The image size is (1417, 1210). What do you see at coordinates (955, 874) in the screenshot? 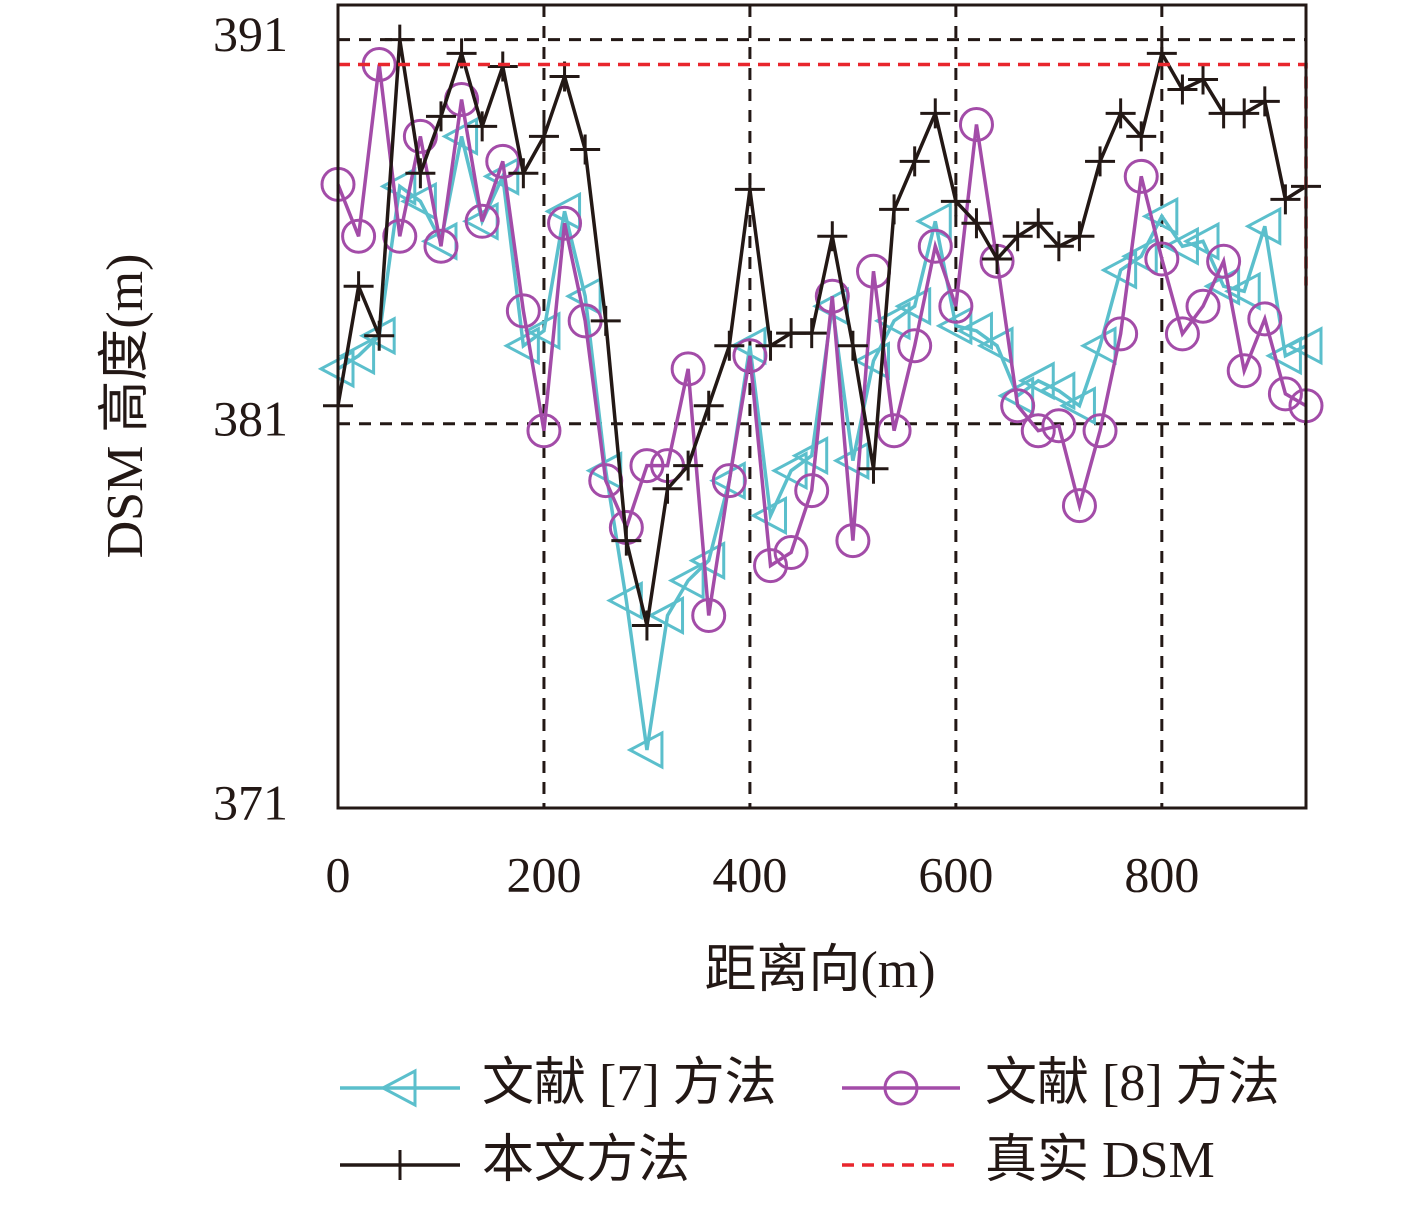
I see `x-tick-label: 600` at bounding box center [955, 874].